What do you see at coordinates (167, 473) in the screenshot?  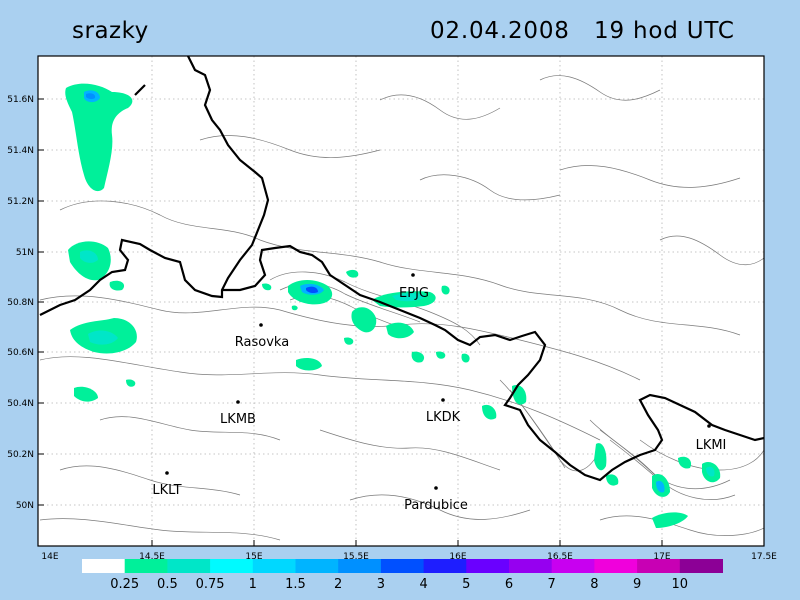 I see `place-marker-lklt` at bounding box center [167, 473].